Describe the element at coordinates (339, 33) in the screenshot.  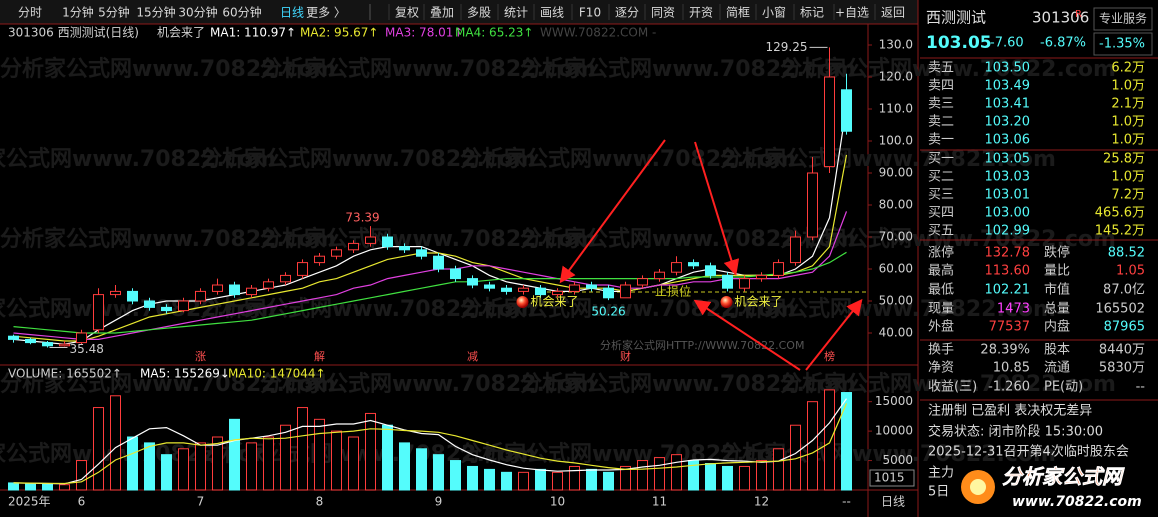
I see `legend-entry: MA2: 95.67↑` at that location.